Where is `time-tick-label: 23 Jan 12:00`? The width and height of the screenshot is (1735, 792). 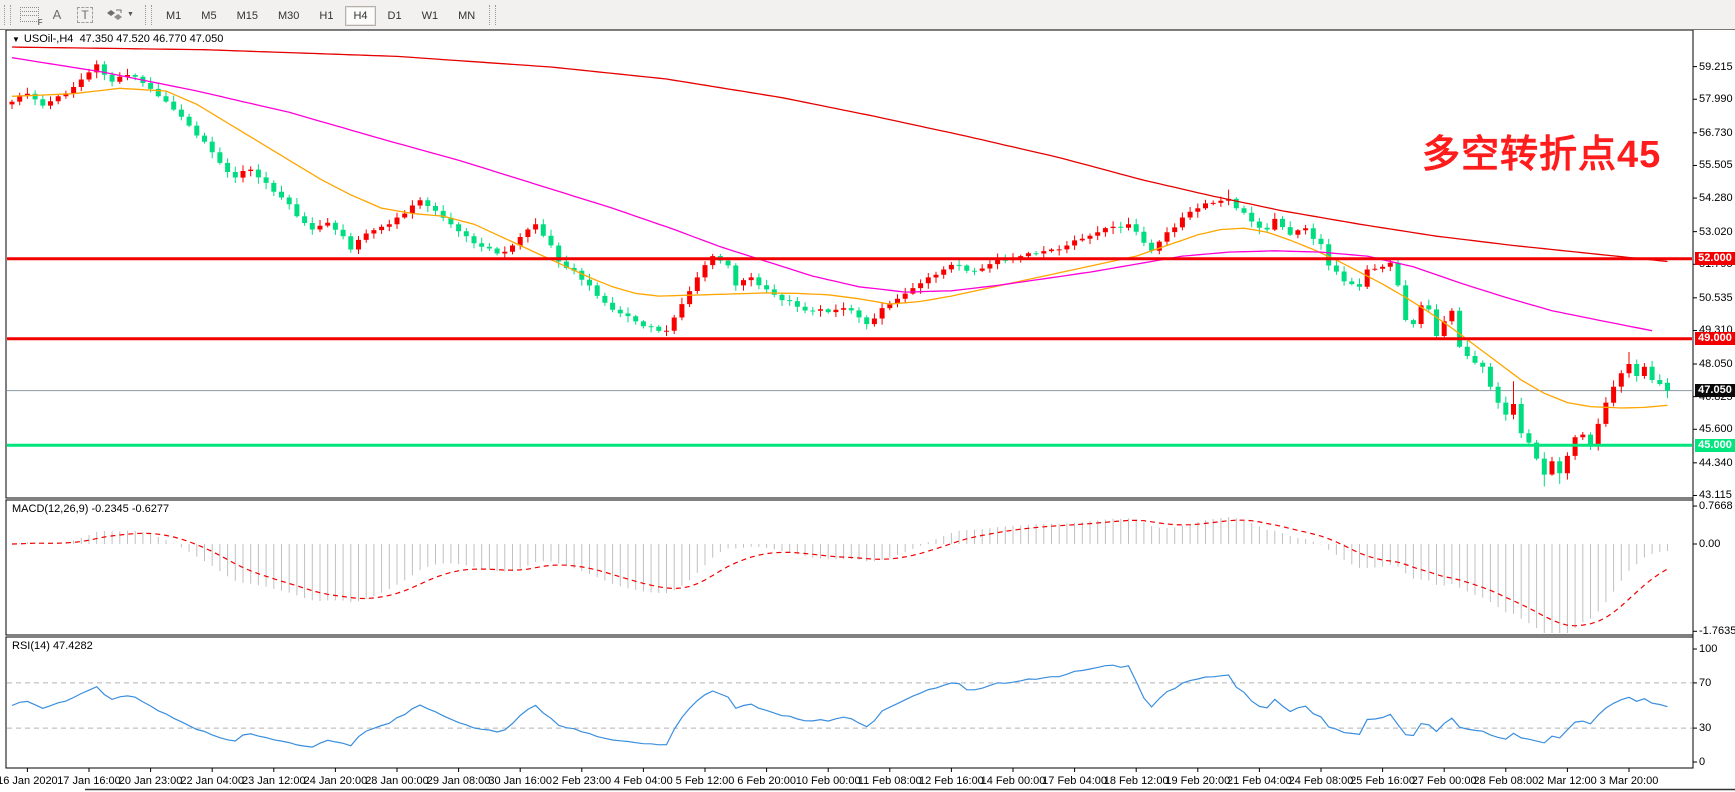
time-tick-label: 23 Jan 12:00 is located at coordinates (273, 781).